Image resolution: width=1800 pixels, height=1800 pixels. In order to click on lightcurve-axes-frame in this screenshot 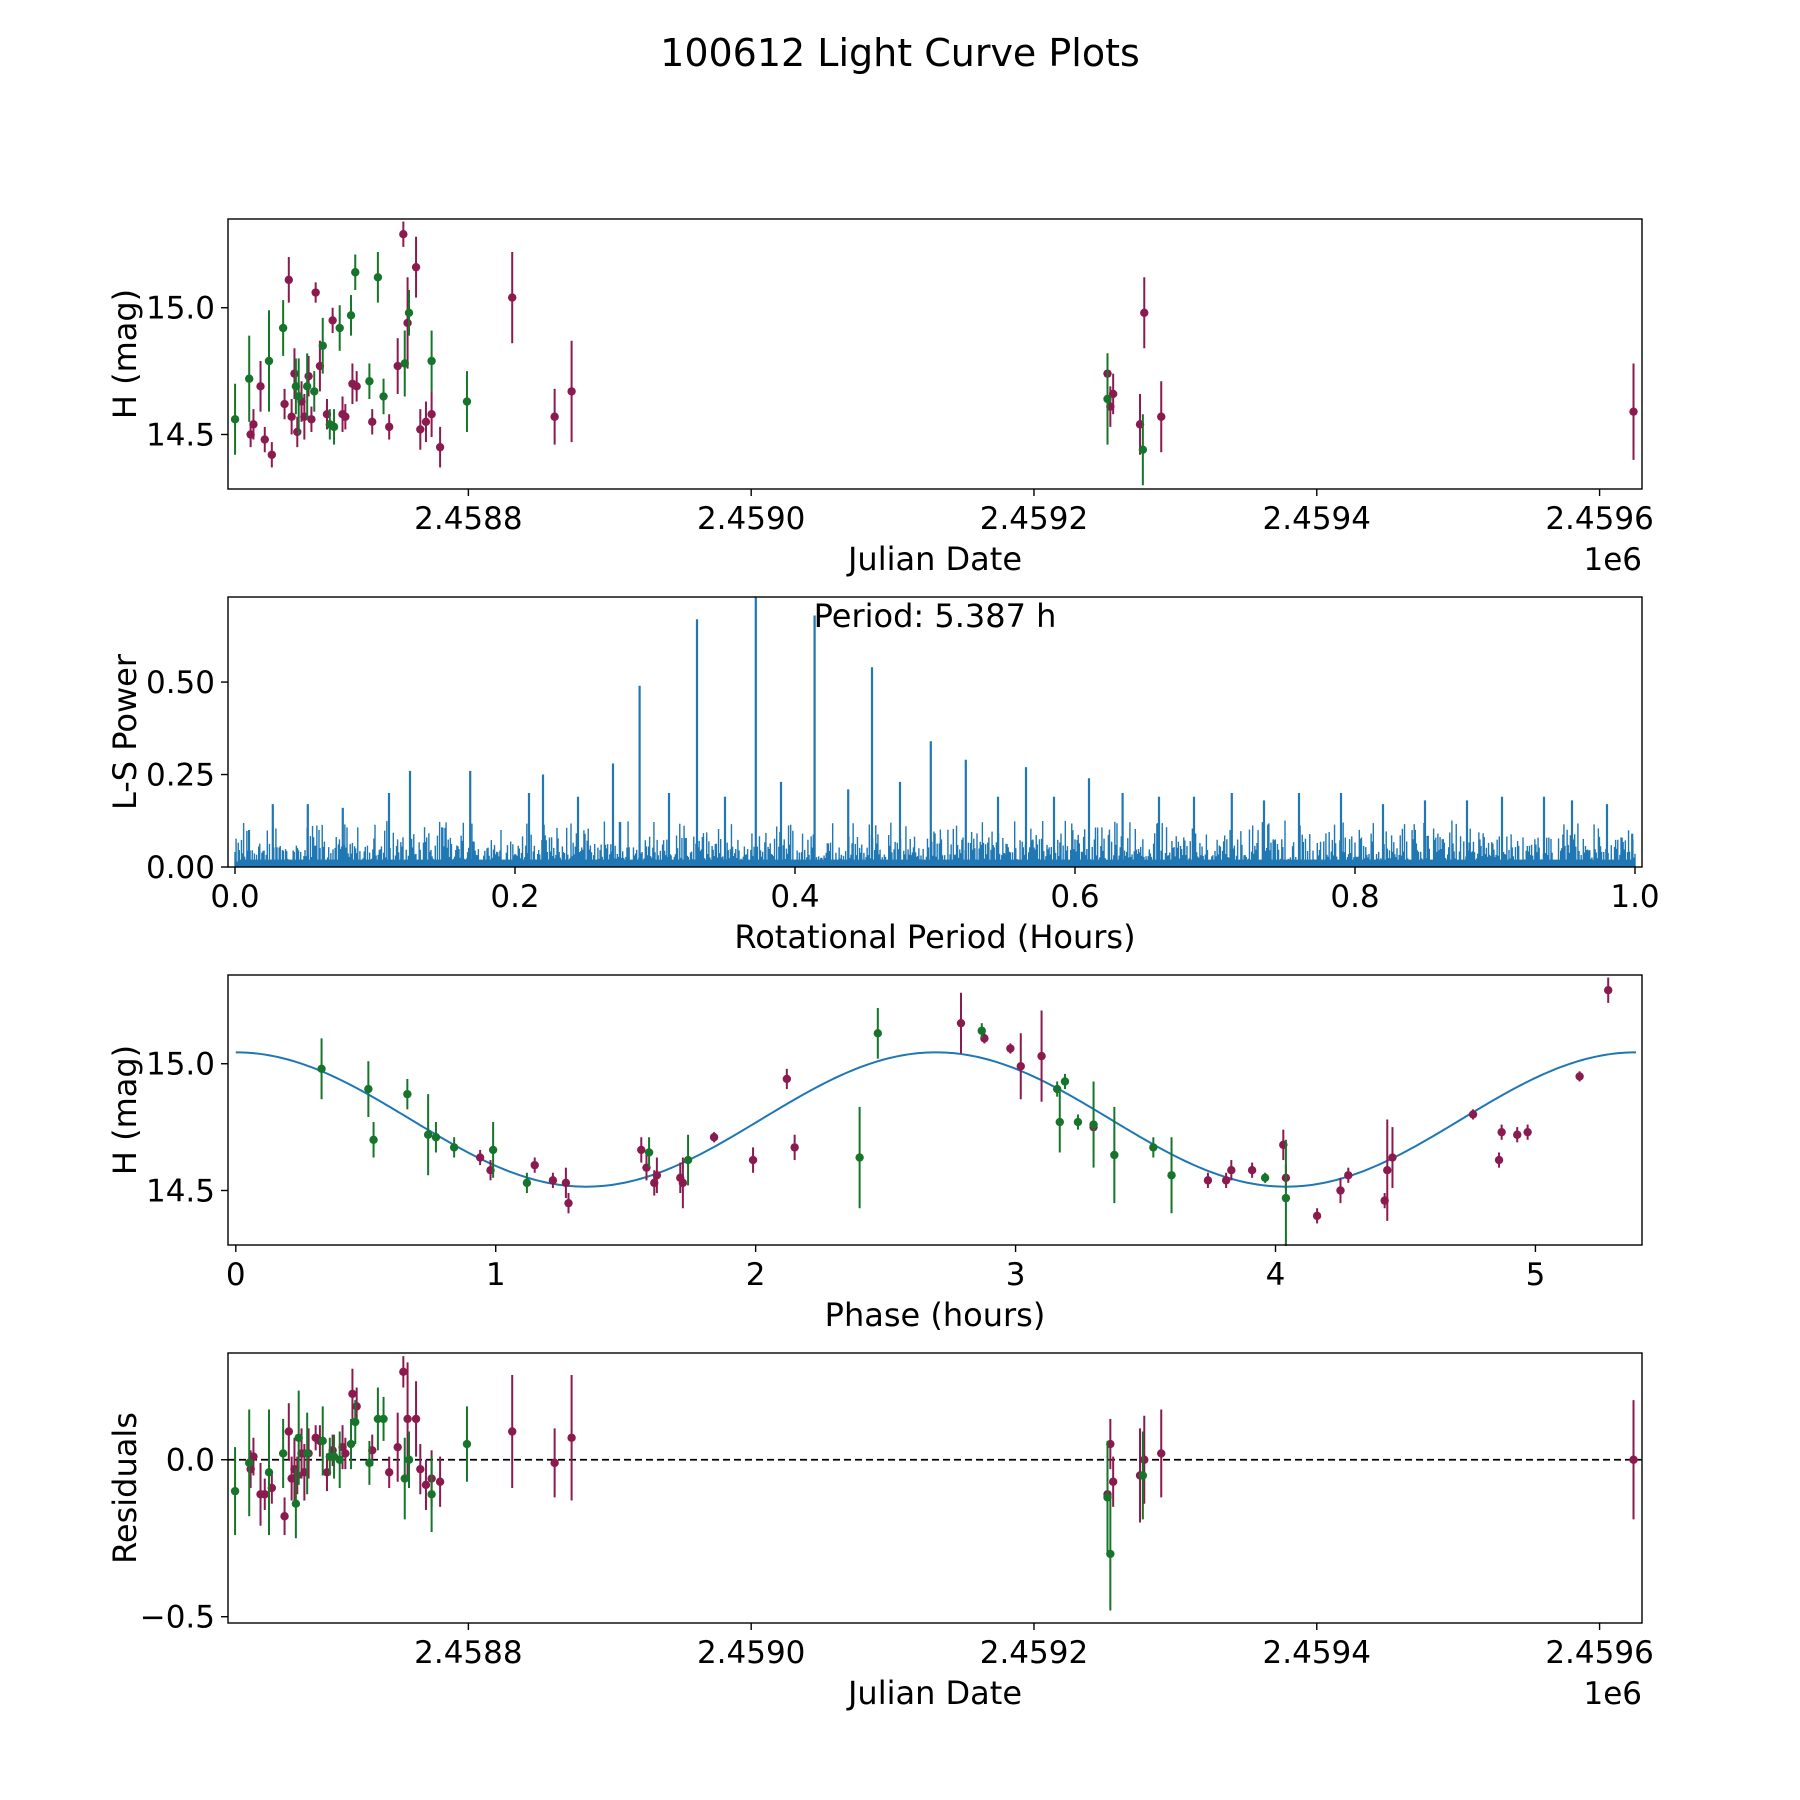, I will do `click(935, 354)`.